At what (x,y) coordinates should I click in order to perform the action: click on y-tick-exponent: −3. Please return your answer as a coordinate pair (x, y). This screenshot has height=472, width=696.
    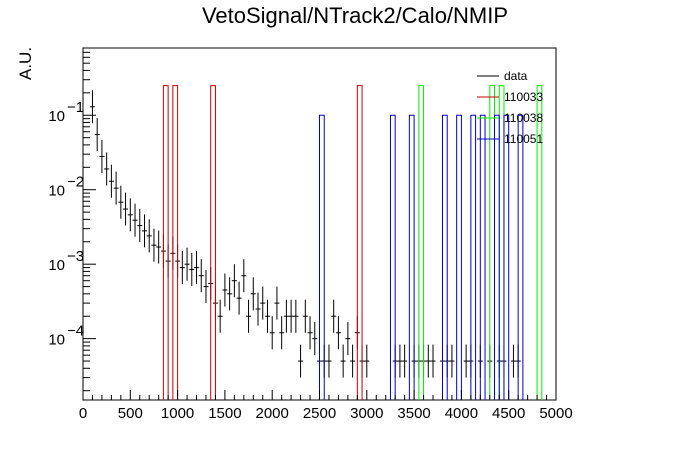
    Looking at the image, I should click on (75, 256).